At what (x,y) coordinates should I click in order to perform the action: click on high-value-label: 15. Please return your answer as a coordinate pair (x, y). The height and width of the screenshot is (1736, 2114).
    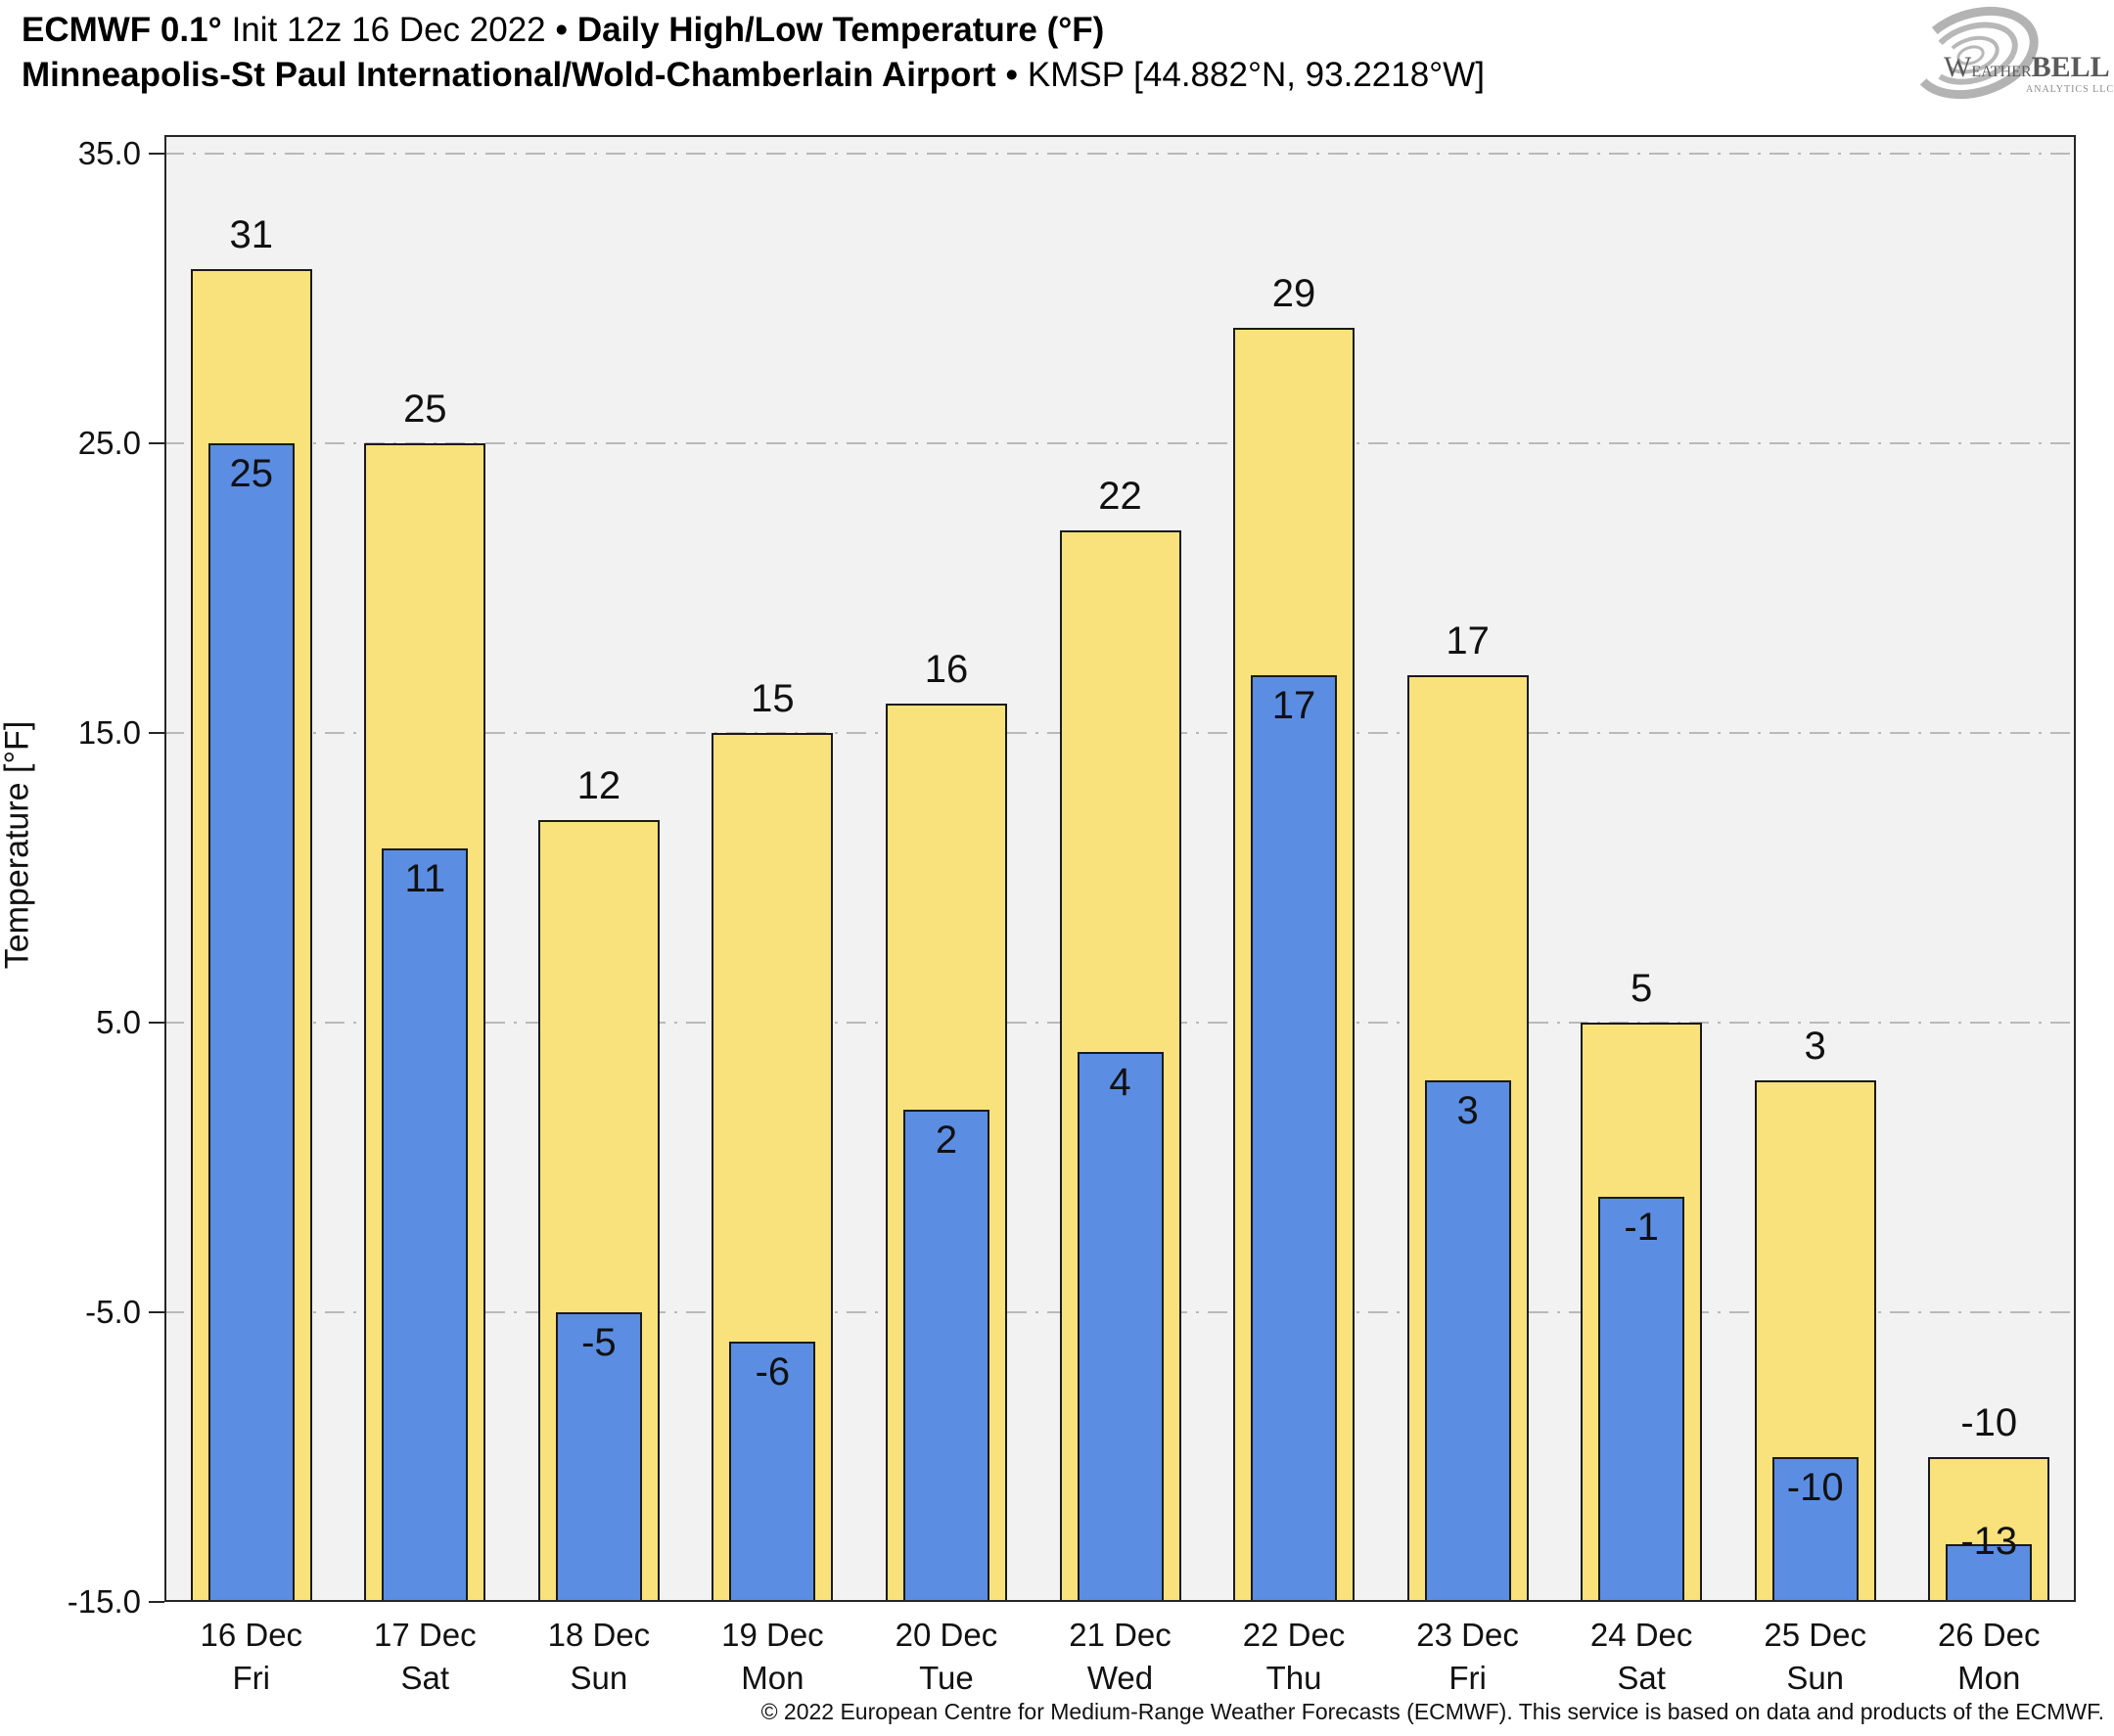
    Looking at the image, I should click on (773, 698).